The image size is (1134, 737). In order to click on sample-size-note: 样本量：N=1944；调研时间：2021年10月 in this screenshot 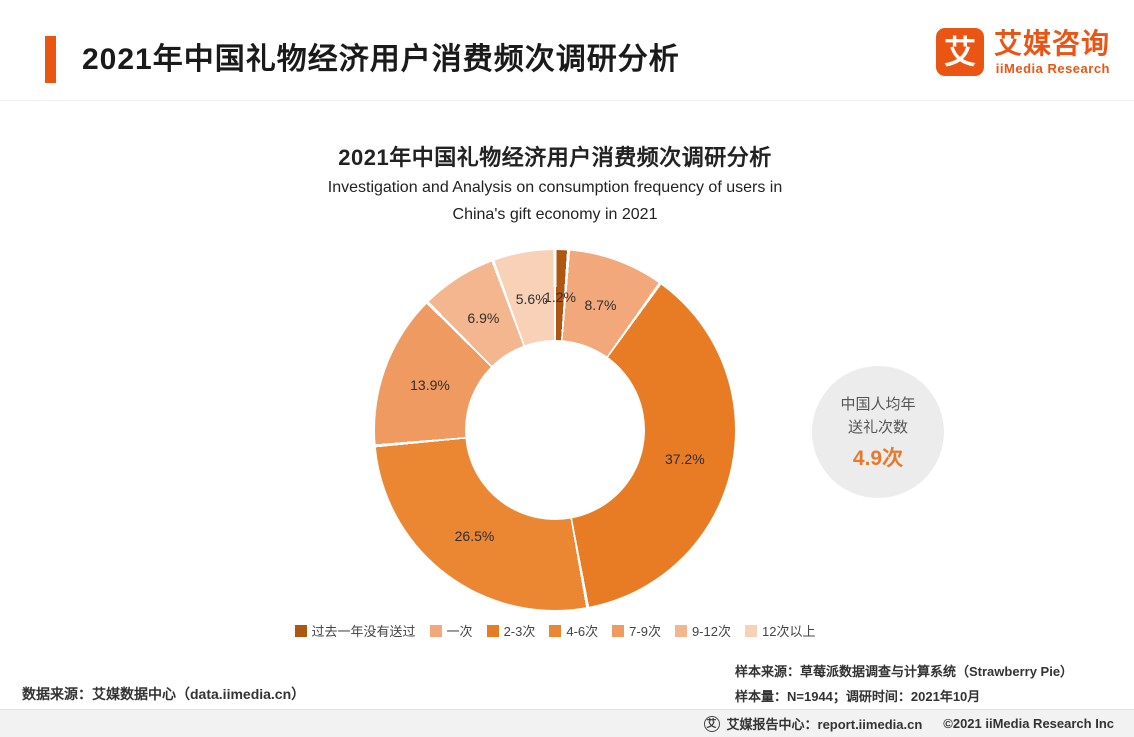, I will do `click(858, 696)`.